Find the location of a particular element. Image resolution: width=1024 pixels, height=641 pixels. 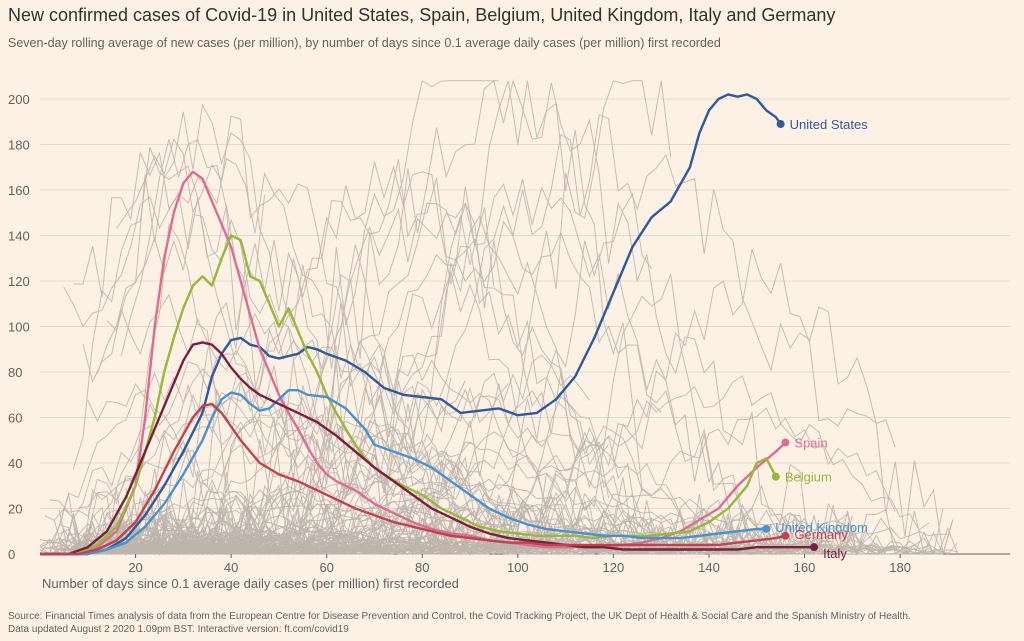

x-tick-label: 180 is located at coordinates (900, 567).